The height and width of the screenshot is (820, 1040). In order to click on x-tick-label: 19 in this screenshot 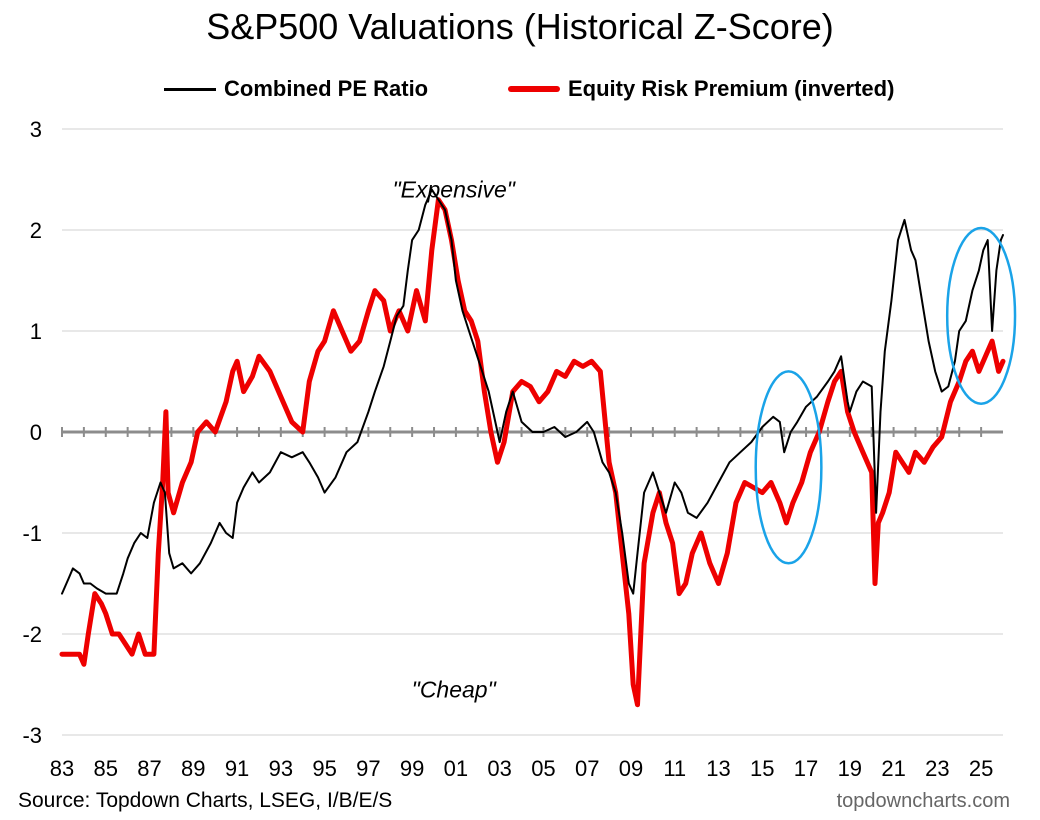, I will do `click(850, 768)`.